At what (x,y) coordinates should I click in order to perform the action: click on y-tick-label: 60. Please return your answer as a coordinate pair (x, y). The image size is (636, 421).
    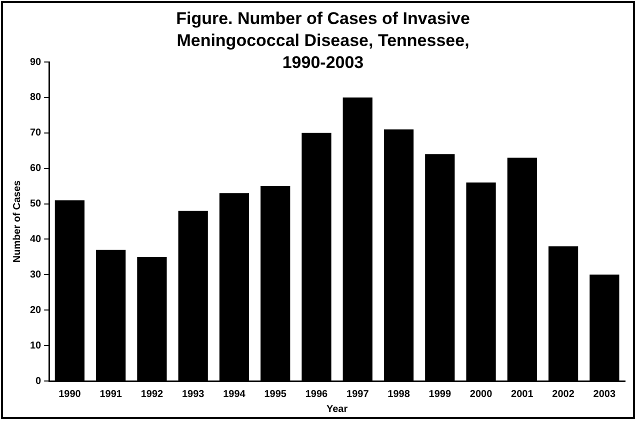
    Looking at the image, I should click on (36, 168).